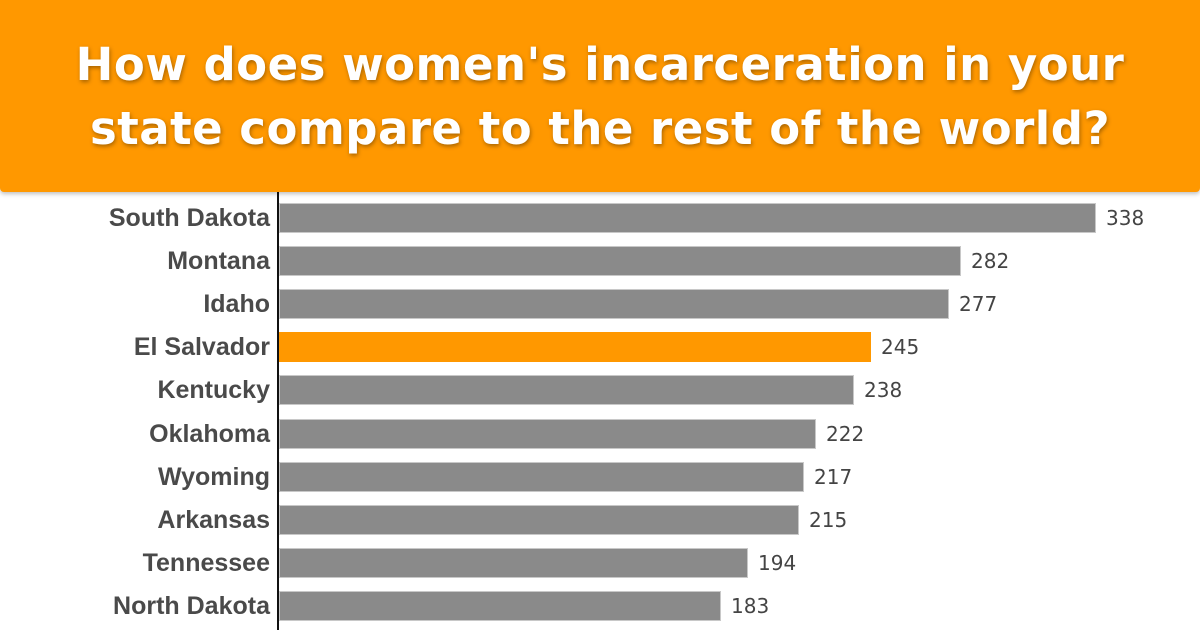 The width and height of the screenshot is (1200, 630). I want to click on chart-row: South Dakota 338, so click(600, 218).